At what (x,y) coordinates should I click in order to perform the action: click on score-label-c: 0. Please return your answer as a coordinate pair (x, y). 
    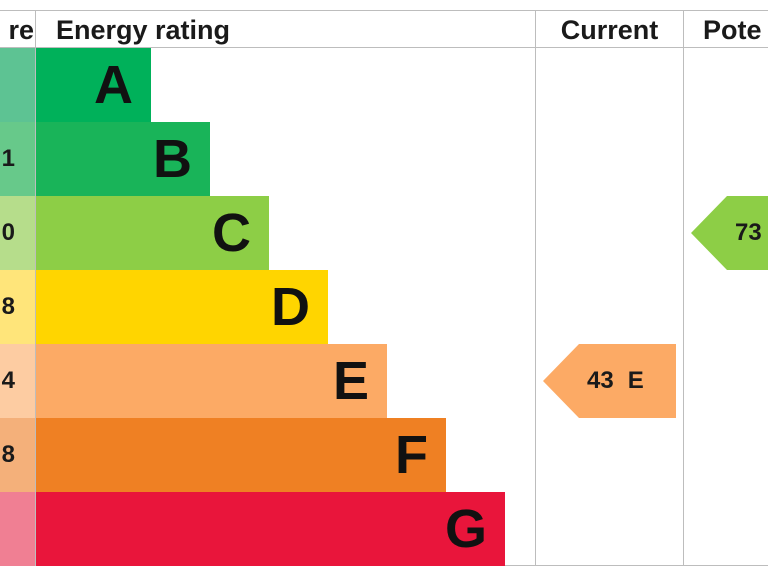
    Looking at the image, I should click on (8, 232).